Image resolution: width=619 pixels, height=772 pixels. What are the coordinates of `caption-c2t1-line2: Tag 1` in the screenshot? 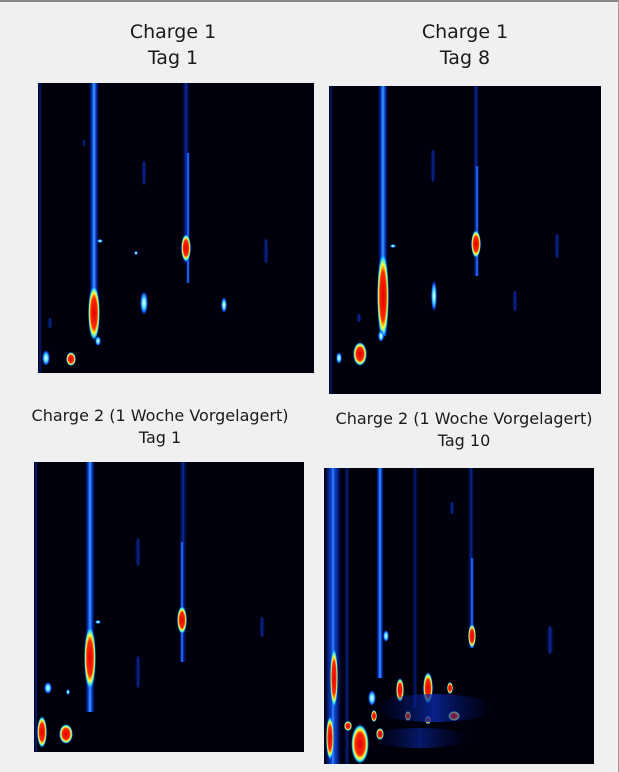 It's located at (160, 437).